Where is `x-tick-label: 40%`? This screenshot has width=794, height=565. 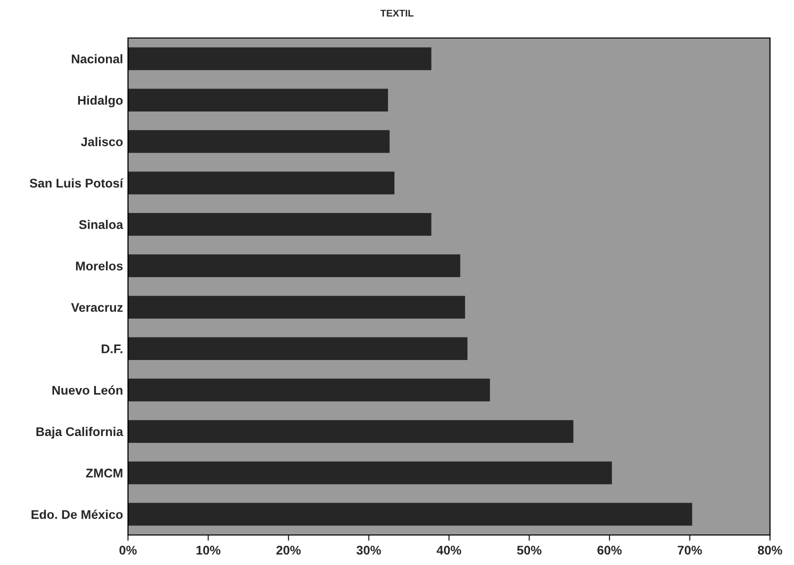
x-tick-label: 40% is located at coordinates (449, 550).